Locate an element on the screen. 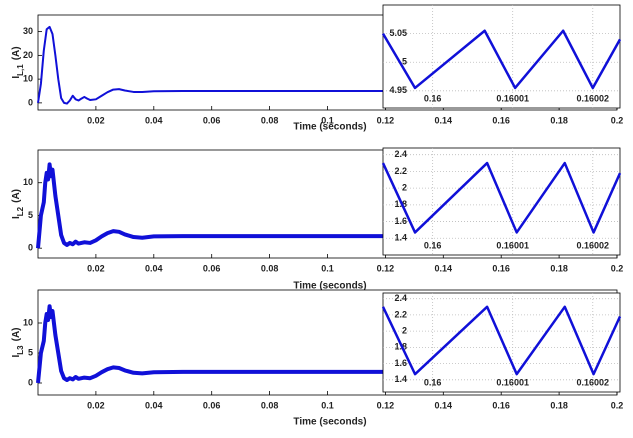 The height and width of the screenshot is (438, 633). inset-plot: 4.95 5 5.05 0.16 0.16001 0.16002 is located at coordinates (501, 56).